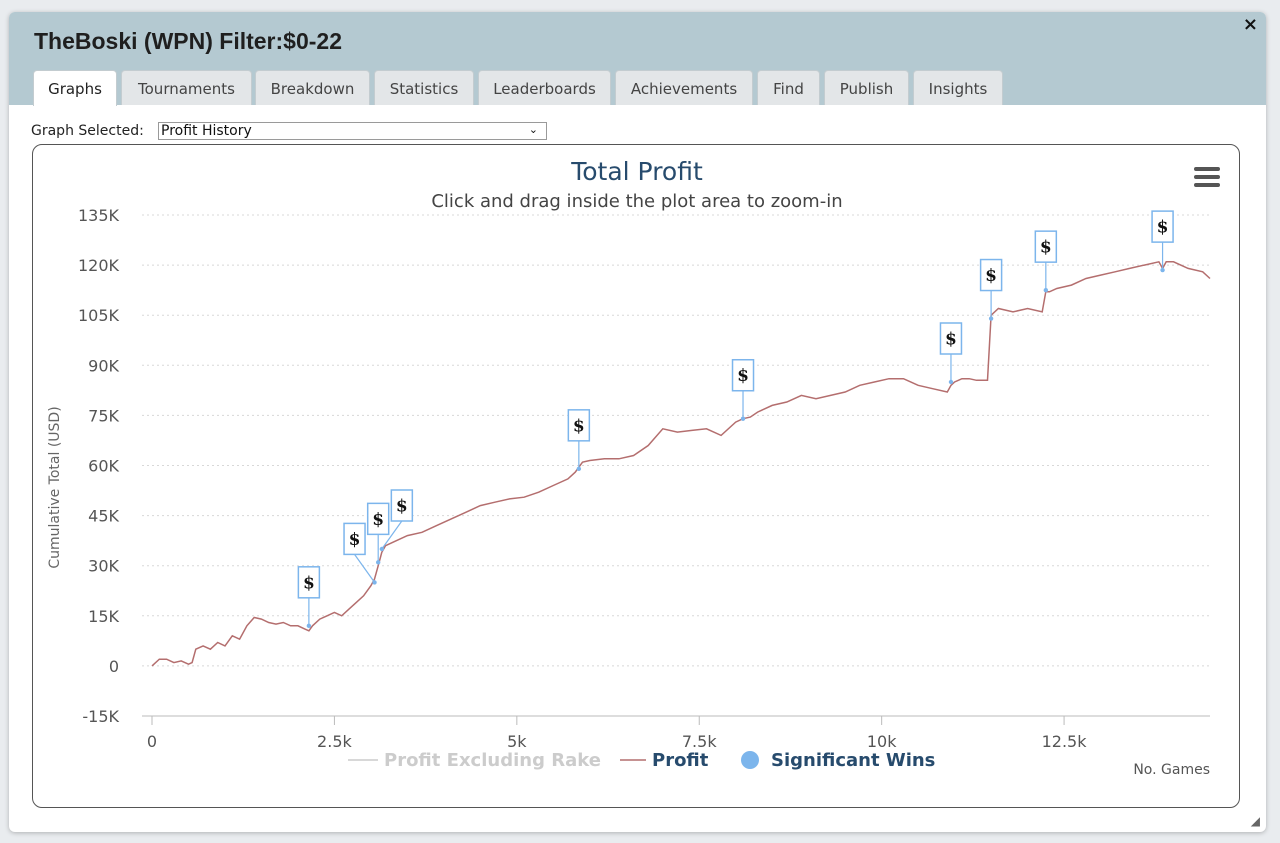 The height and width of the screenshot is (843, 1280). Describe the element at coordinates (188, 41) in the screenshot. I see `window-title: TheBoski (WPN) Filter:$0-22` at that location.